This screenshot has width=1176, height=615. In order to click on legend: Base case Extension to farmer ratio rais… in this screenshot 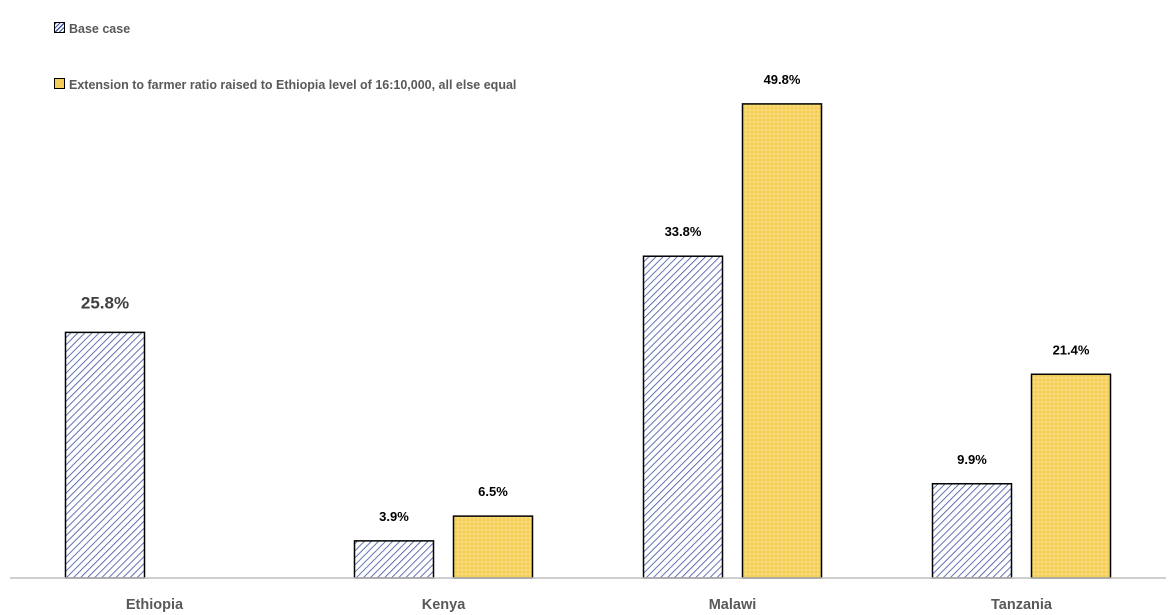, I will do `click(289, 76)`.